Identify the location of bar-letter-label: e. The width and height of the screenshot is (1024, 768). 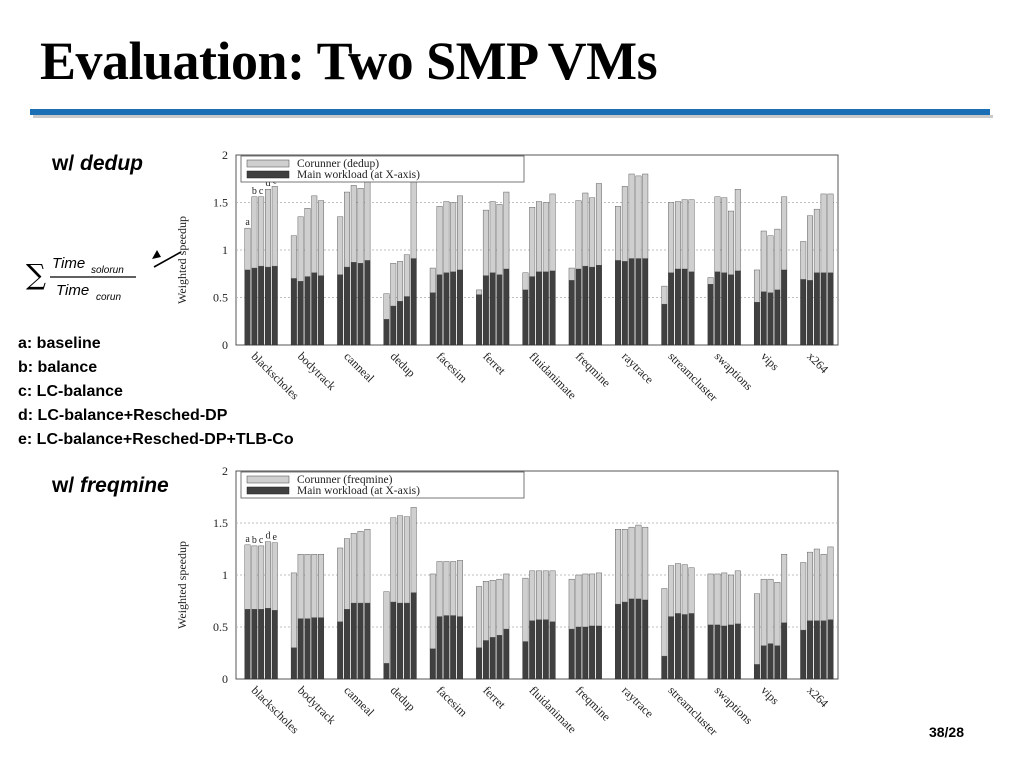
(275, 537).